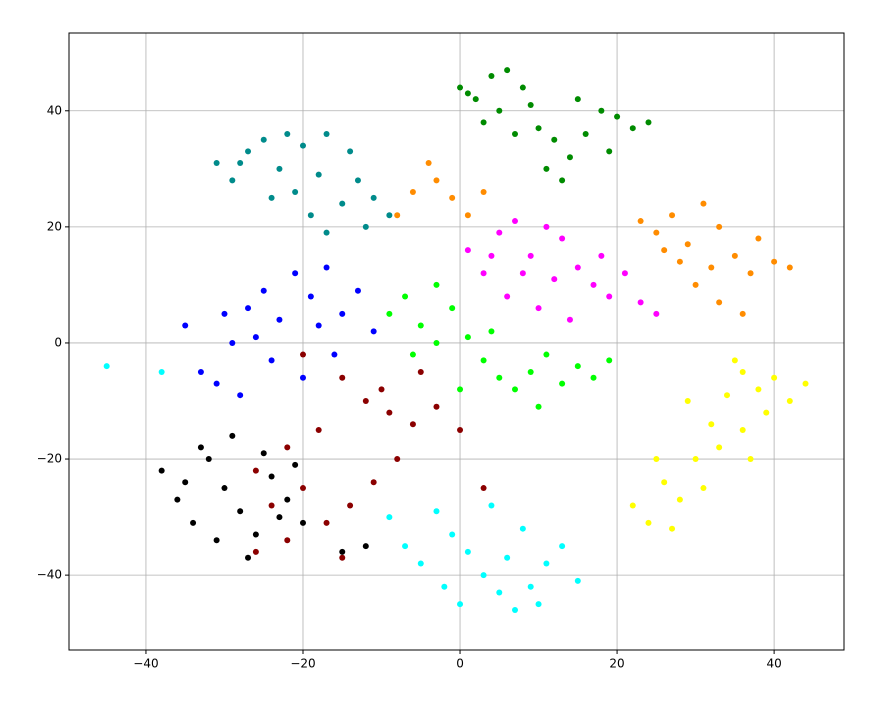  What do you see at coordinates (145, 664) in the screenshot?
I see `x-tick-label: −40` at bounding box center [145, 664].